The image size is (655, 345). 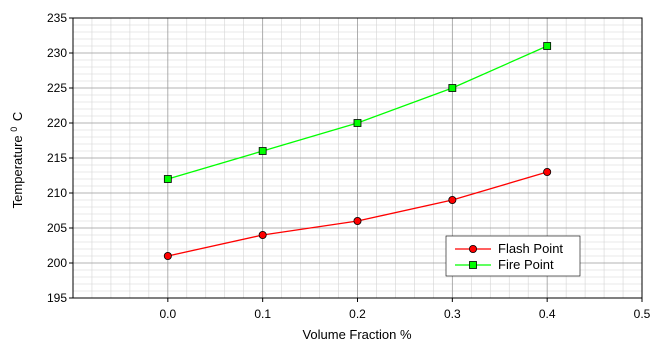 What do you see at coordinates (57, 123) in the screenshot?
I see `y-tick-label: 220` at bounding box center [57, 123].